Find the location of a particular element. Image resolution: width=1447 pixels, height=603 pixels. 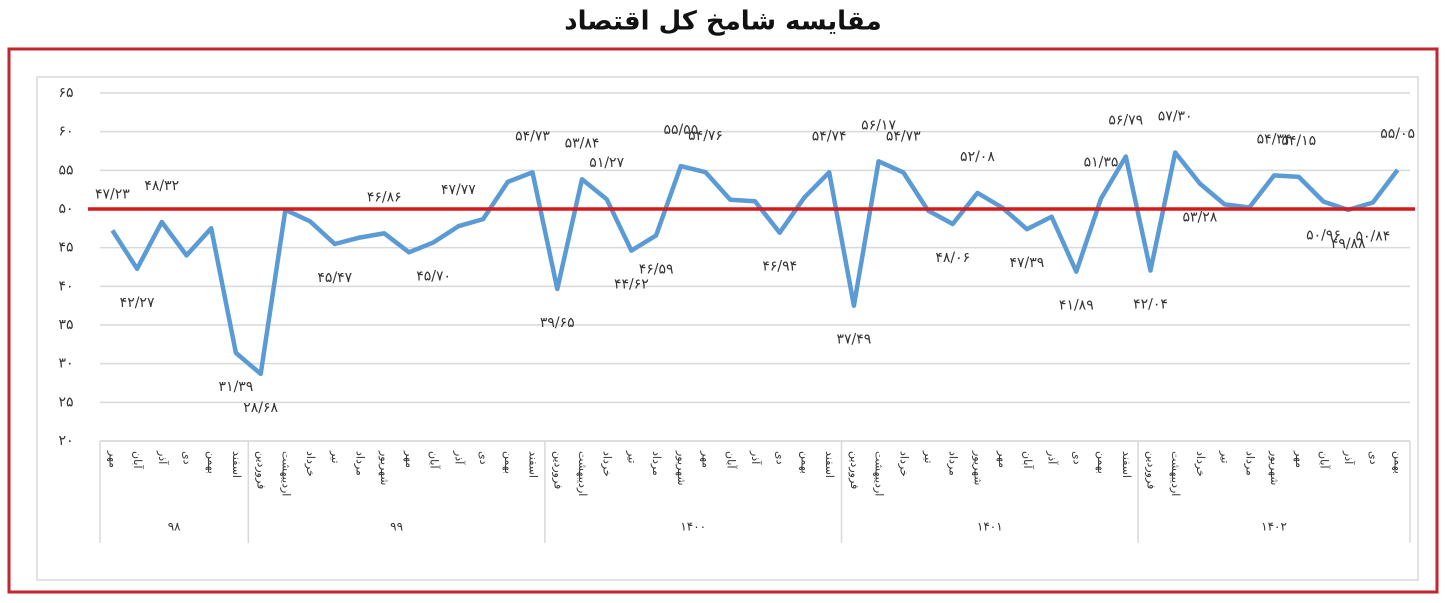

value-label: ۵۰/۹۶ is located at coordinates (1323, 236).